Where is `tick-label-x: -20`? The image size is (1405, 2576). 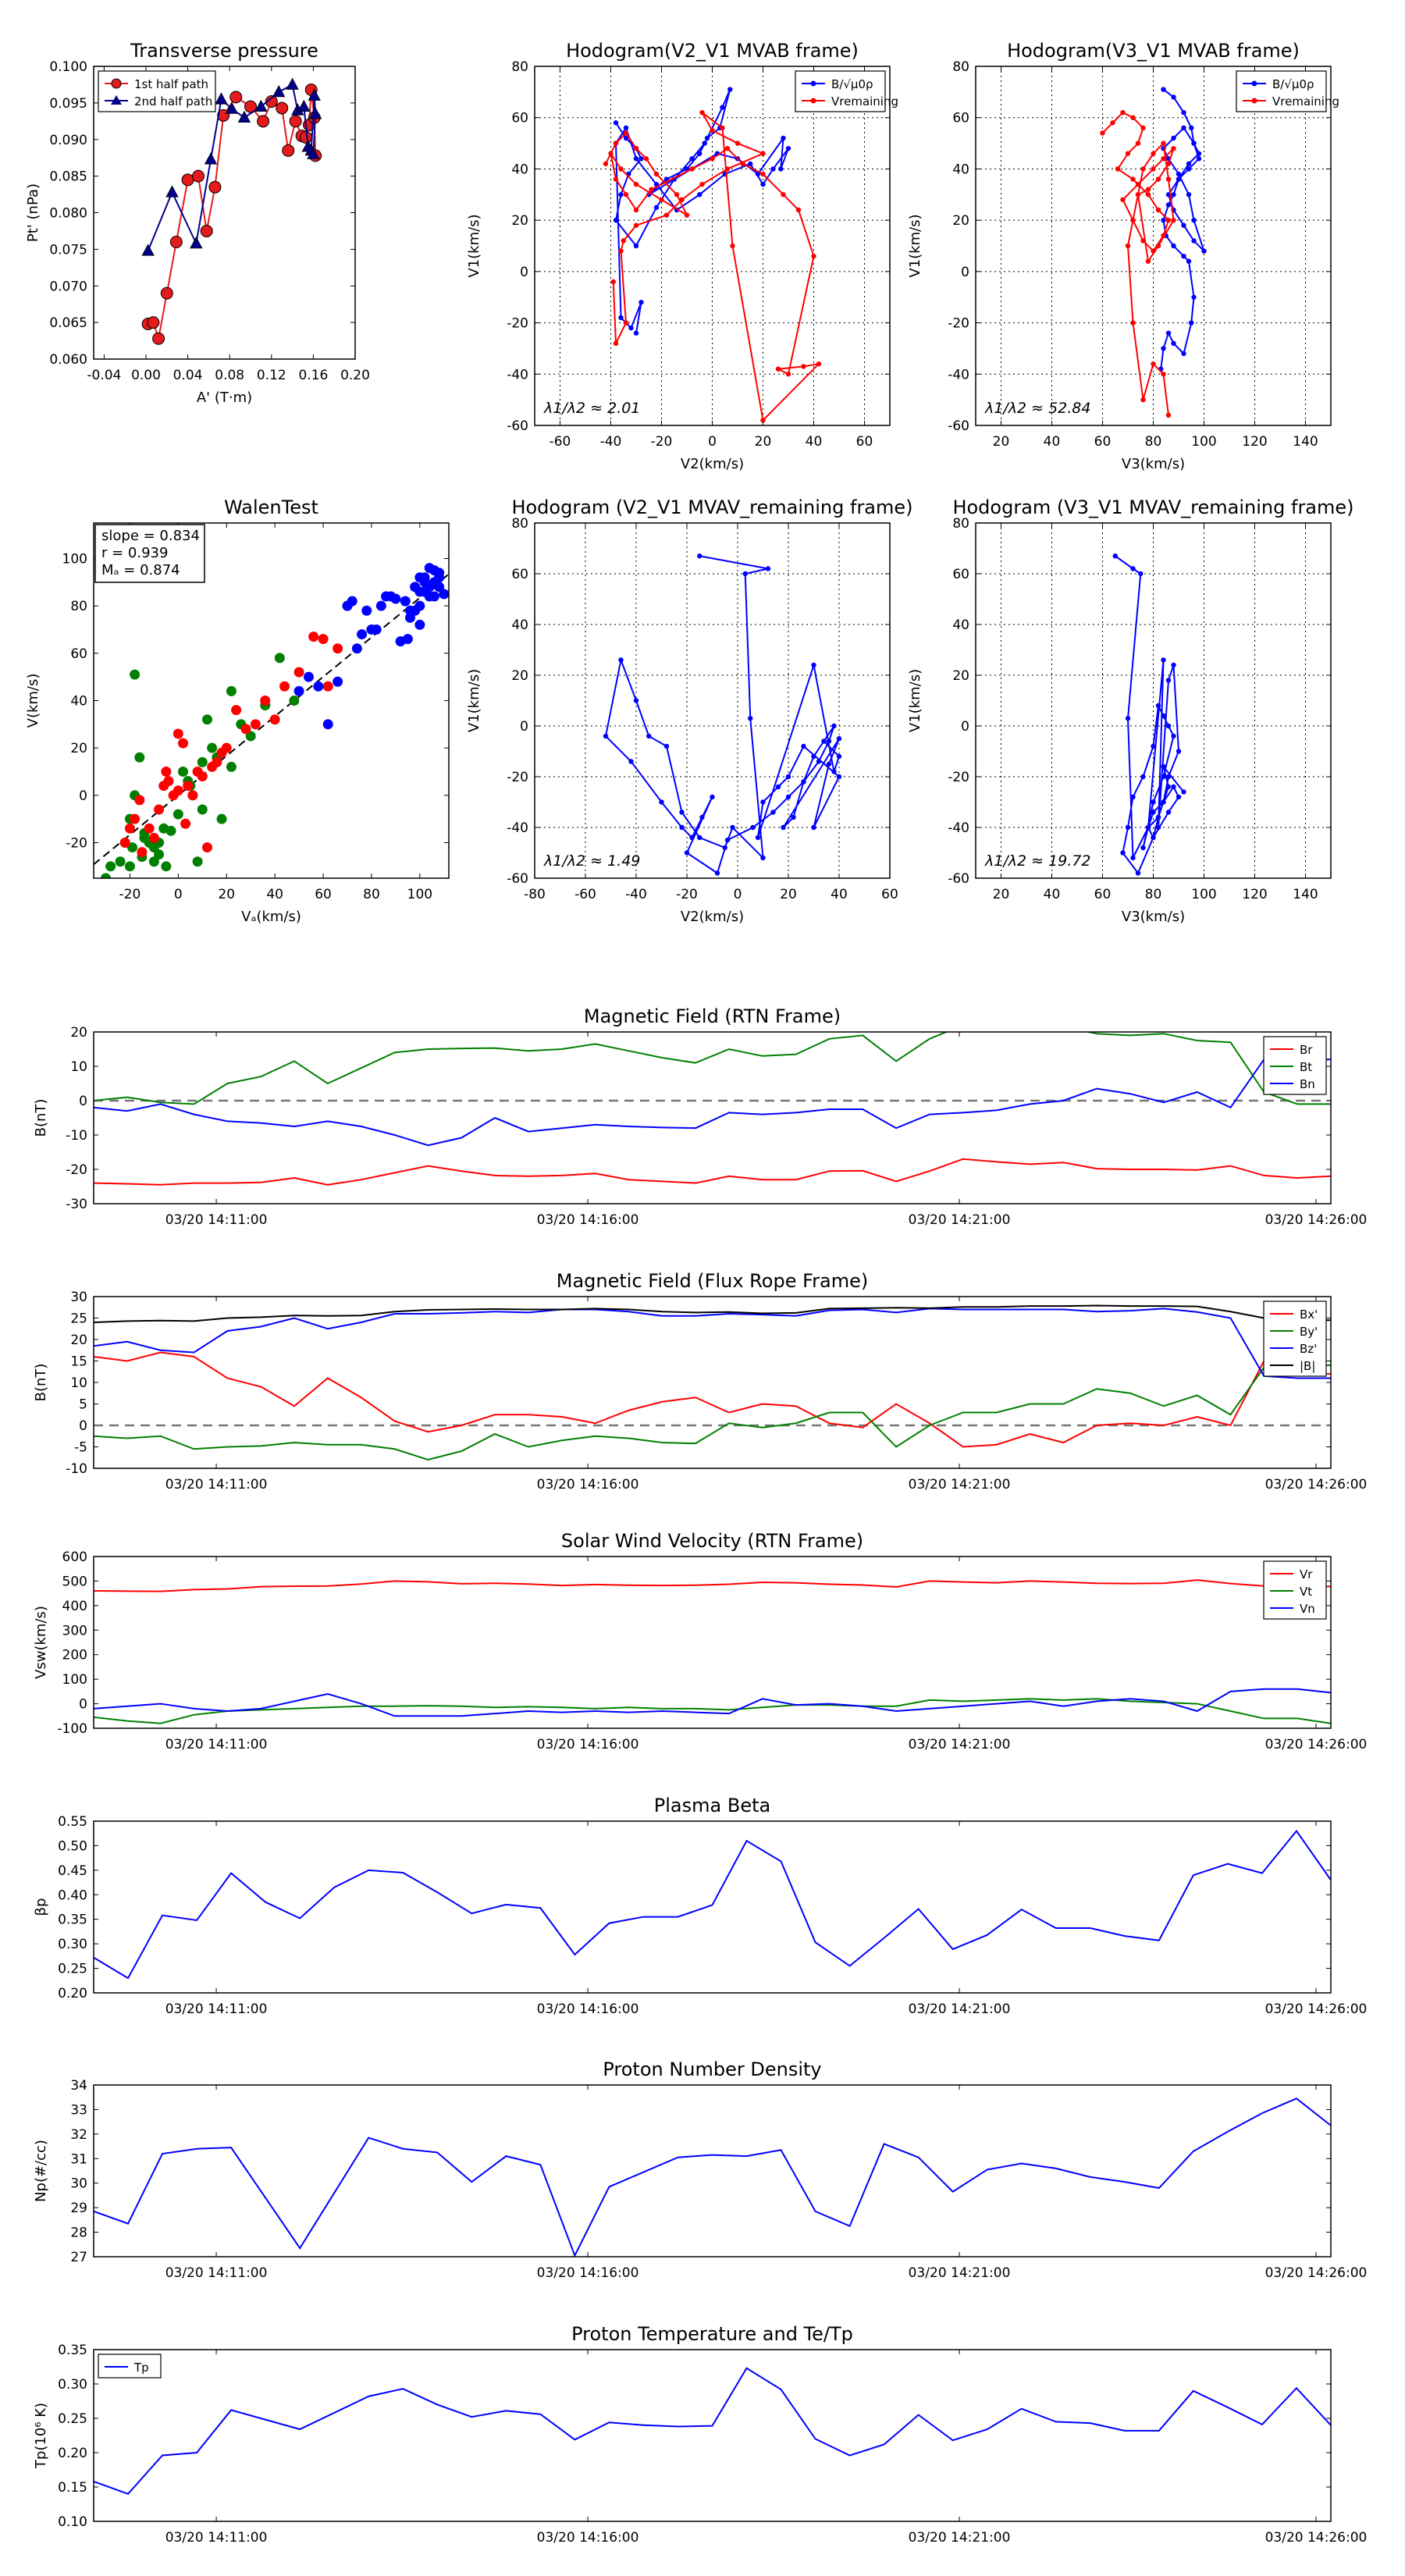 tick-label-x: -20 is located at coordinates (130, 894).